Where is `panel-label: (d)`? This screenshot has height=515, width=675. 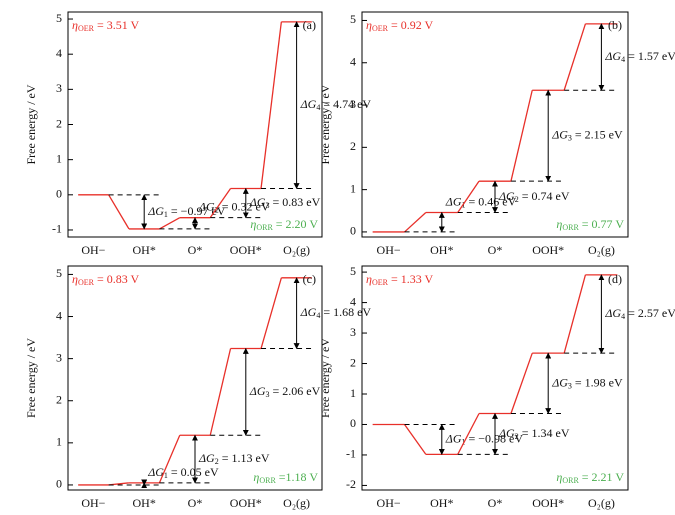 panel-label: (d) is located at coordinates (615, 279).